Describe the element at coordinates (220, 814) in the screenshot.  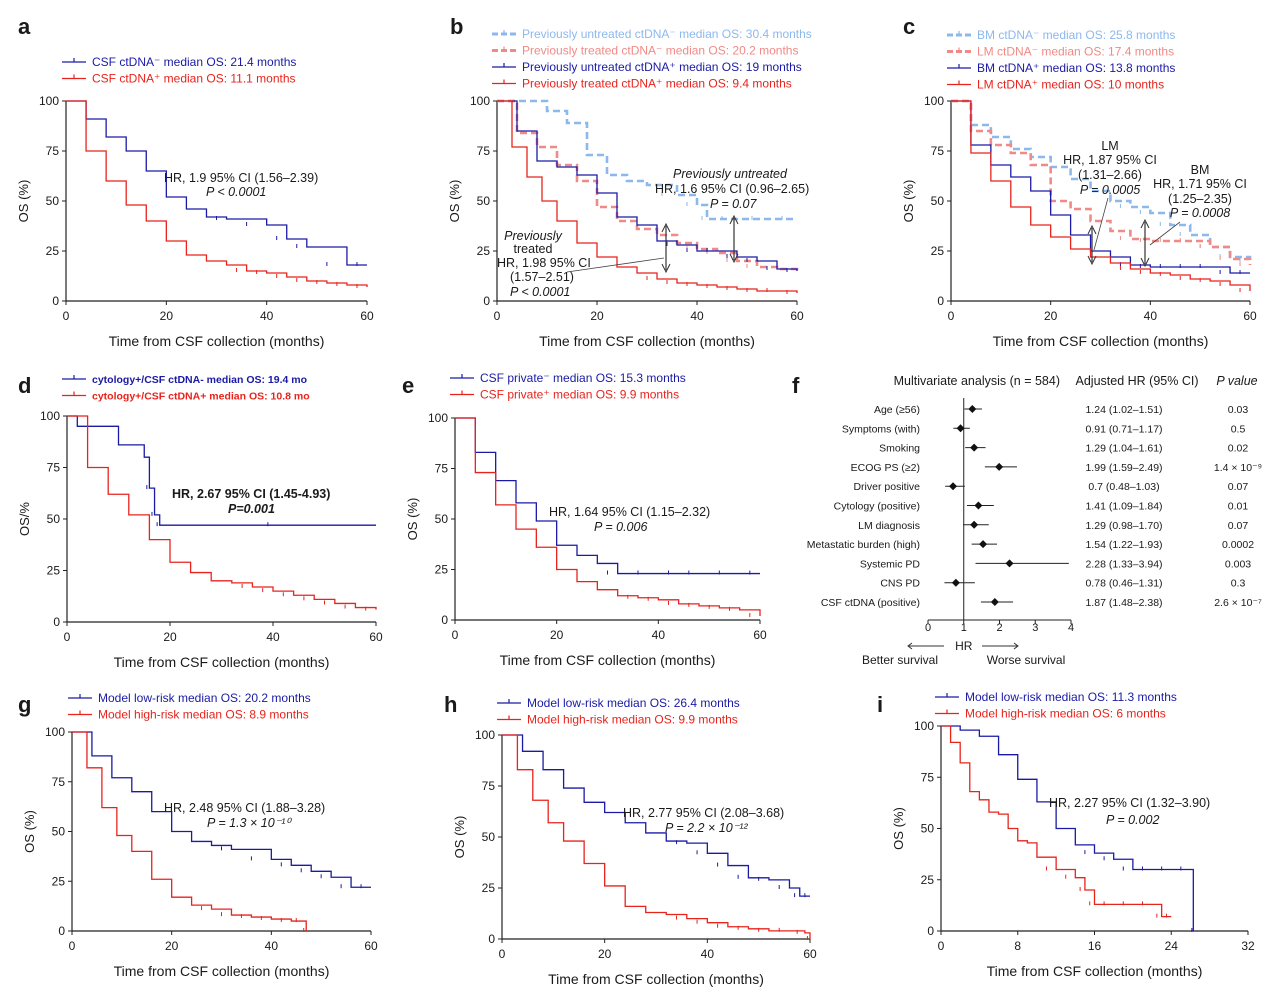
I see `km-panel-g` at that location.